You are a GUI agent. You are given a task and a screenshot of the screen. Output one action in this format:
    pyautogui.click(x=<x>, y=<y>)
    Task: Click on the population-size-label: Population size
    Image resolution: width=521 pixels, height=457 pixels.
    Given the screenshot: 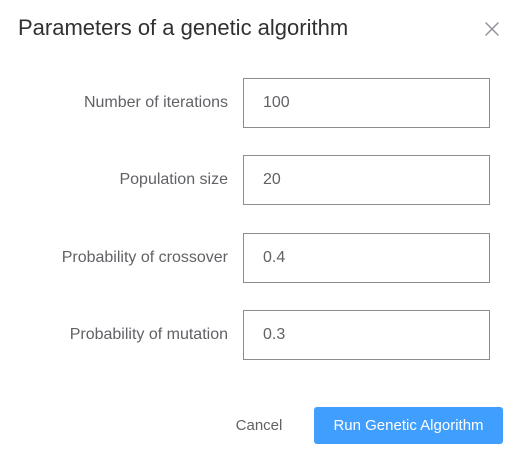 What is the action you would take?
    pyautogui.click(x=173, y=179)
    